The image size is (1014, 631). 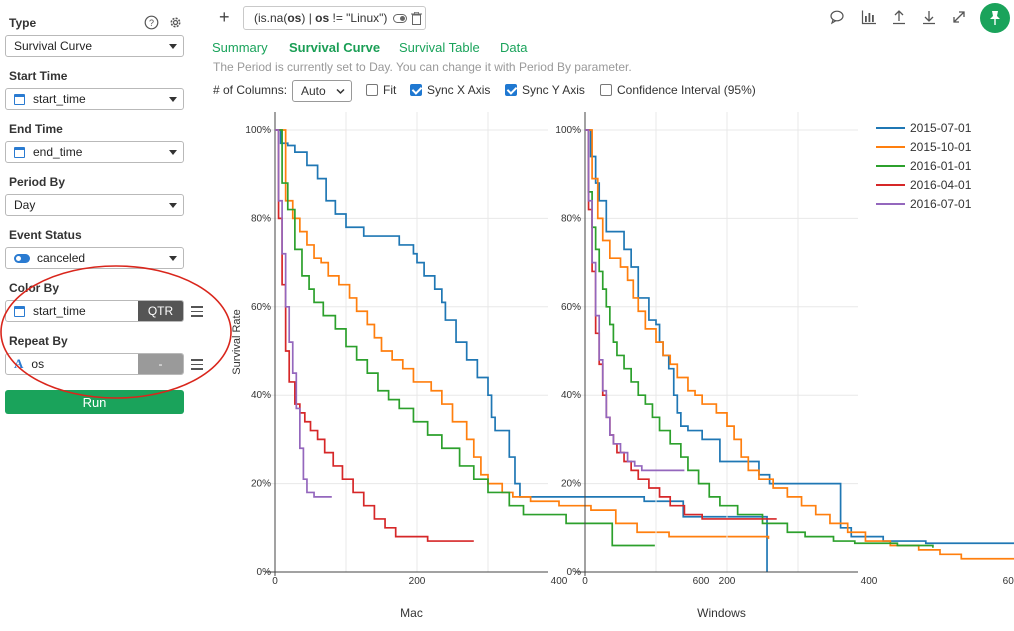 What do you see at coordinates (175, 22) in the screenshot?
I see `gear-icon` at bounding box center [175, 22].